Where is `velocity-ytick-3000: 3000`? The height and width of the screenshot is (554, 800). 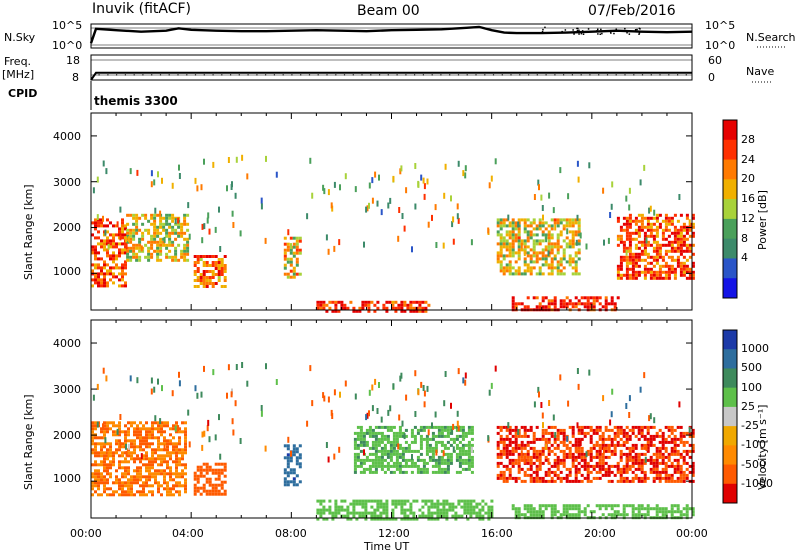
velocity-ytick-3000: 3000 is located at coordinates (67, 389).